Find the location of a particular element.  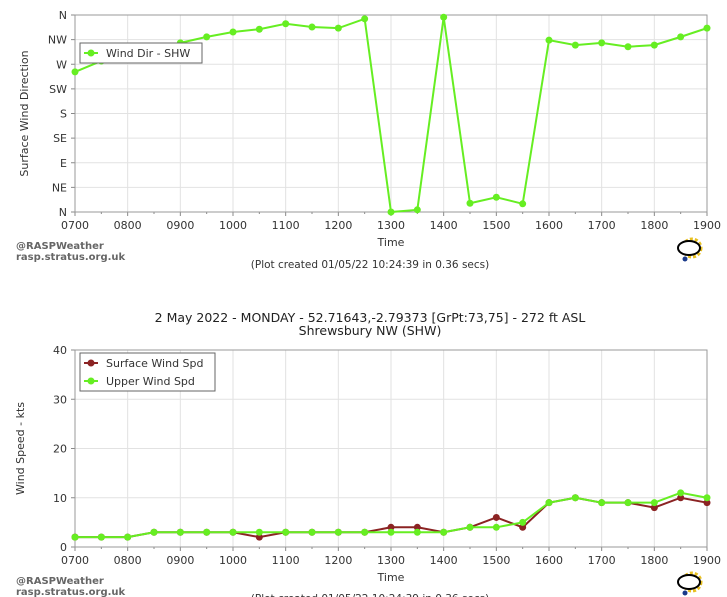

y-tick-label: 10 is located at coordinates (60, 498).